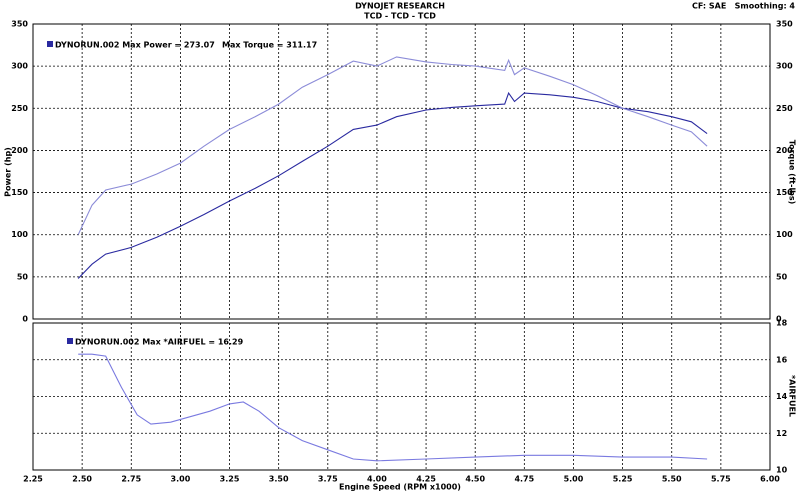 The image size is (800, 492). I want to click on y-tick-label: 16, so click(782, 359).